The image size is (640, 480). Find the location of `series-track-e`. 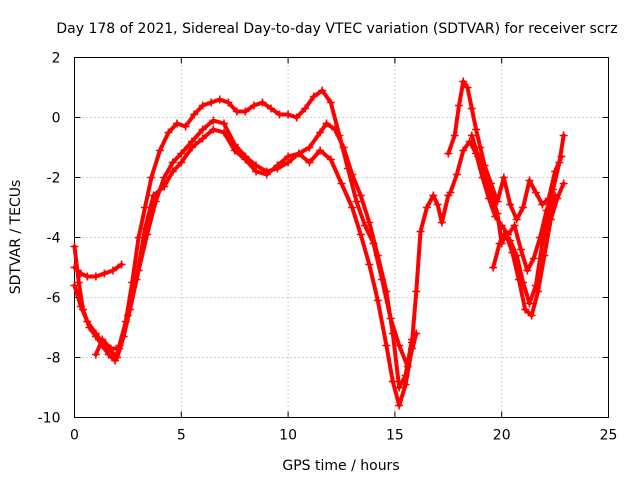

series-track-e is located at coordinates (430, 269).